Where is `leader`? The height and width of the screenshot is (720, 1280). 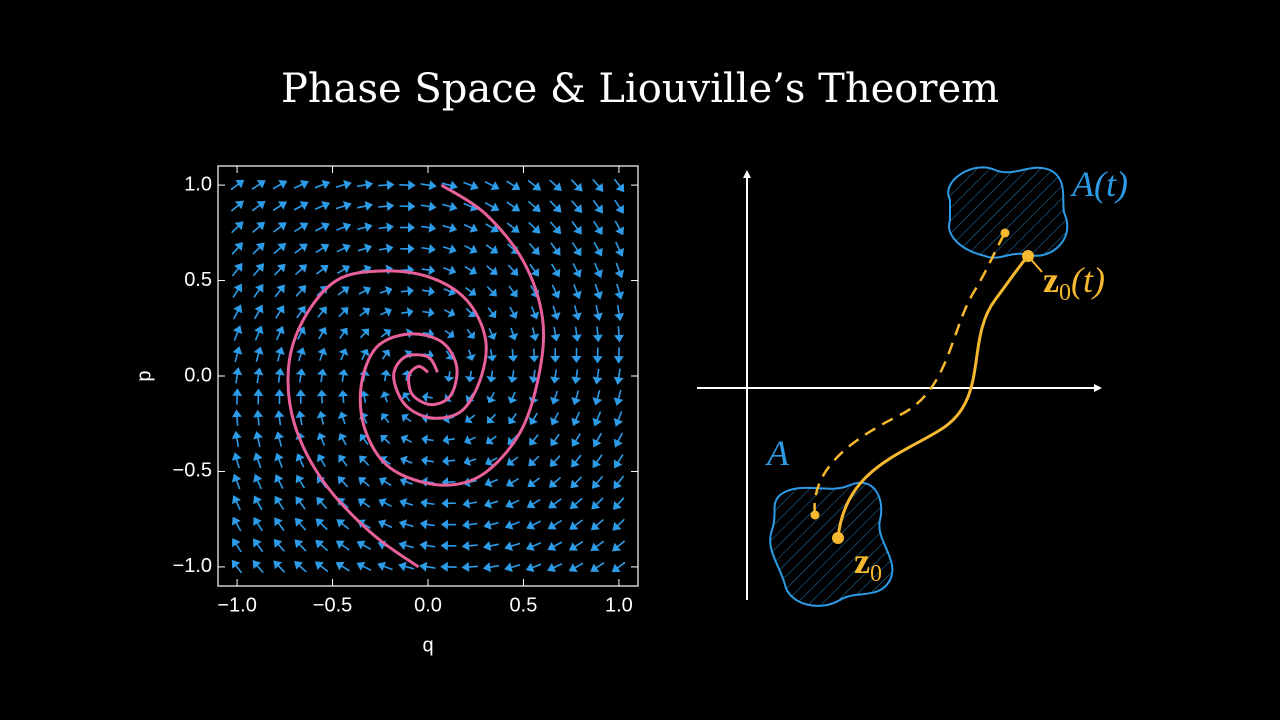
leader is located at coordinates (1035, 264).